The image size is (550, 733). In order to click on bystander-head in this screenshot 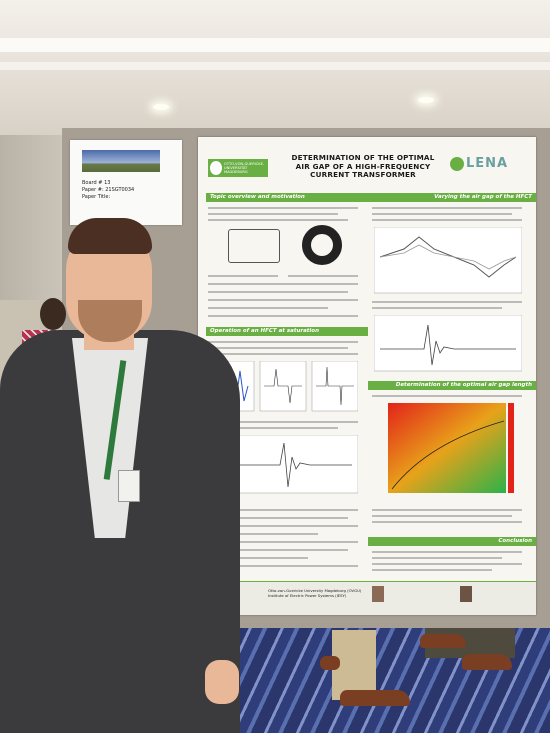, I will do `click(53, 314)`.